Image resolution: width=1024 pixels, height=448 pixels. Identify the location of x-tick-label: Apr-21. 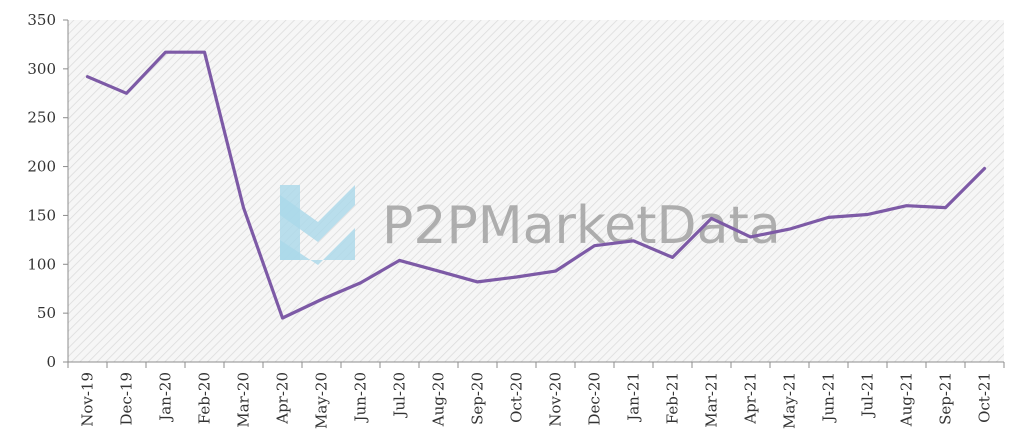
(751, 398).